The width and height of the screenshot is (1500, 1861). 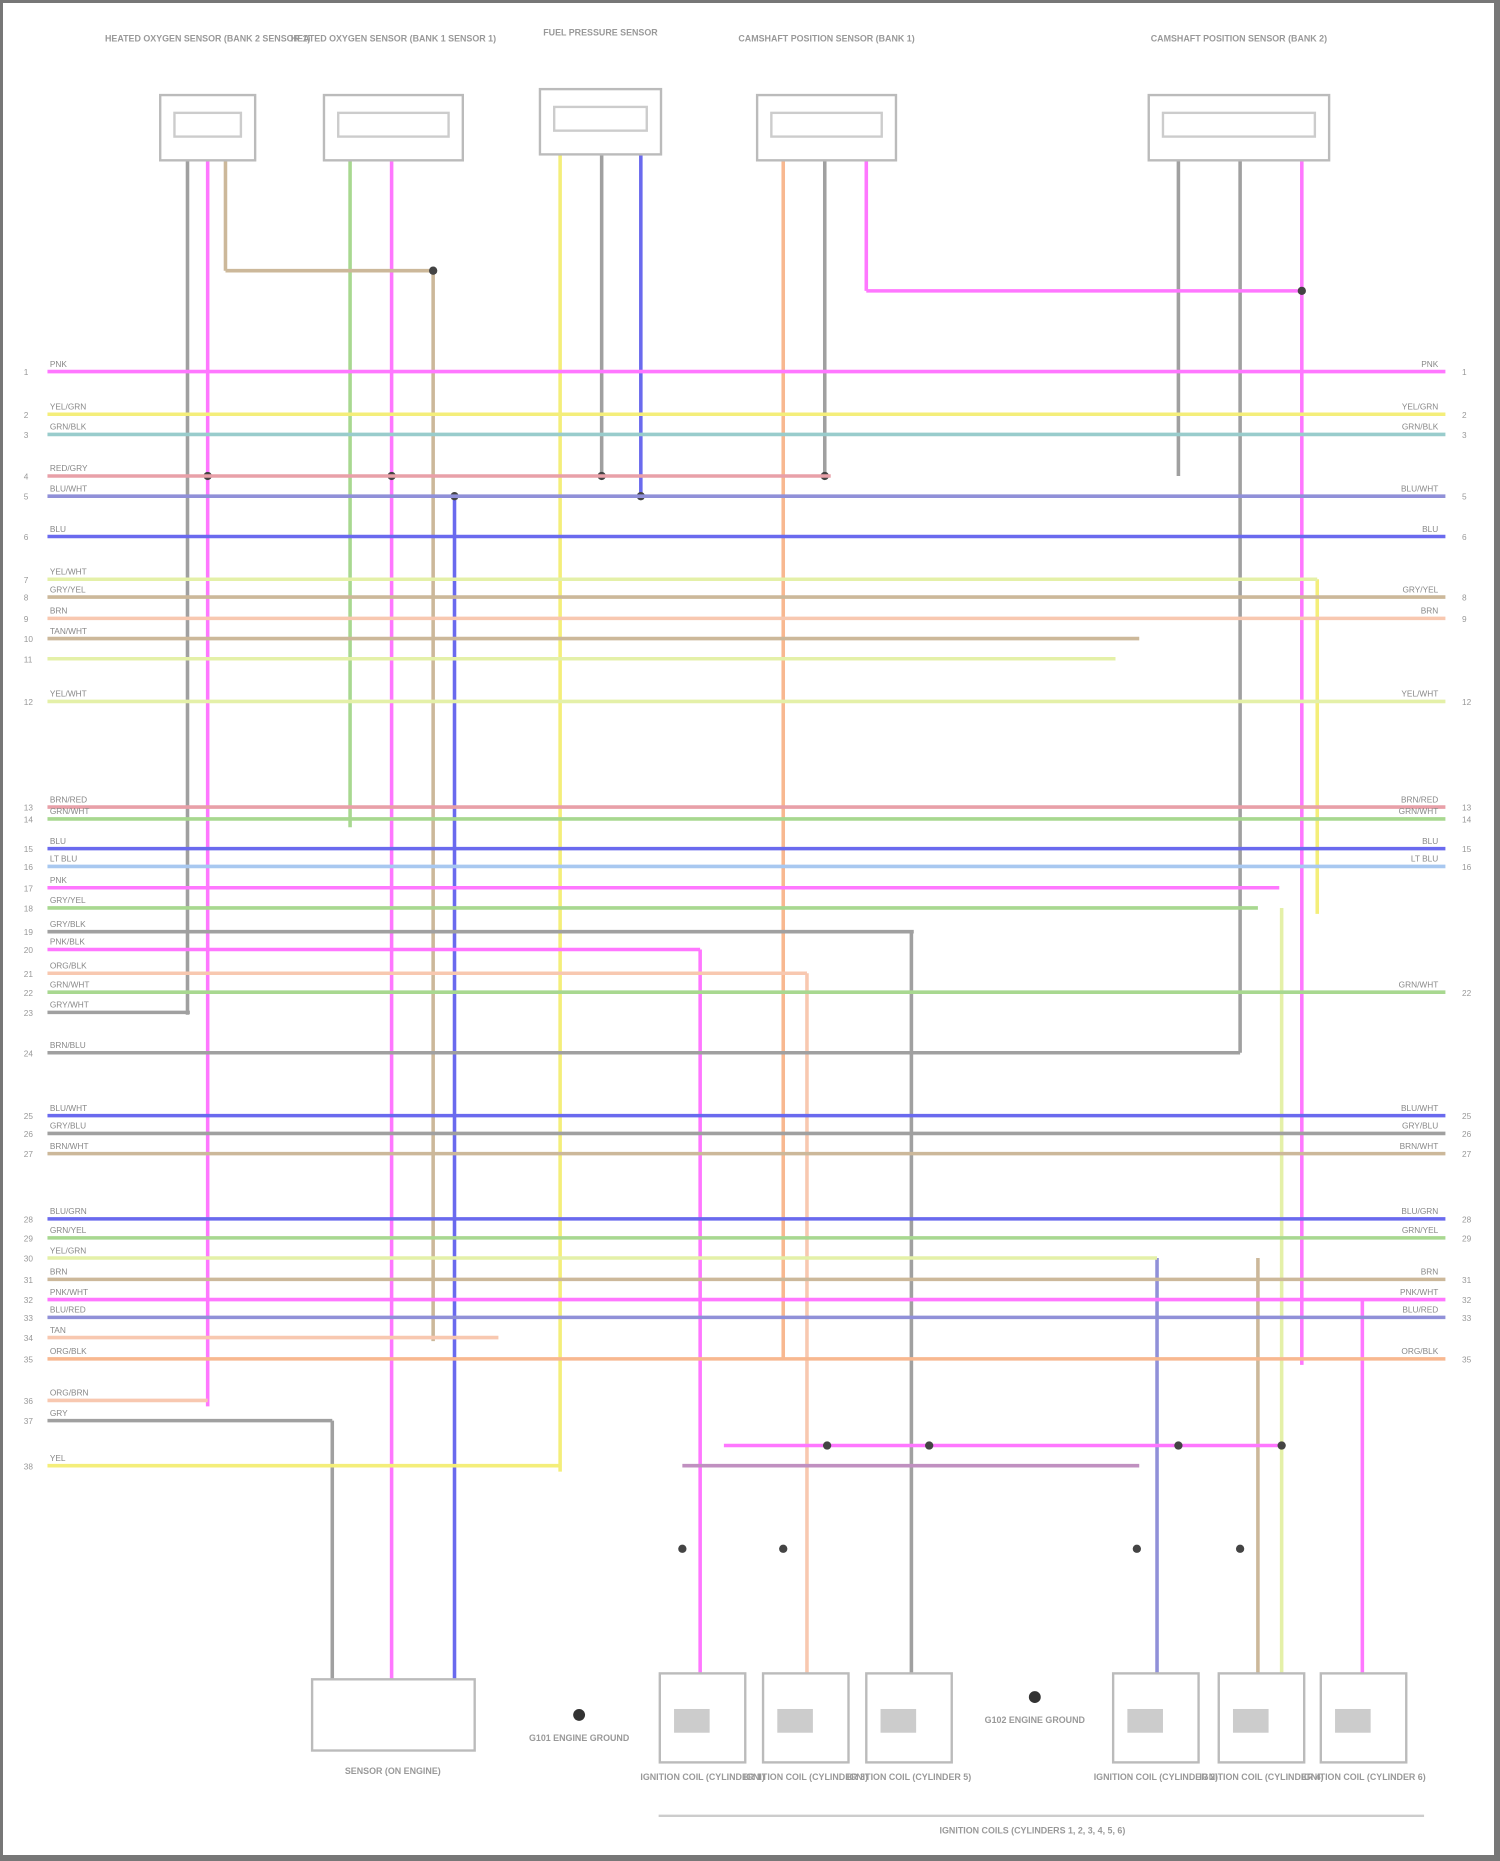 I want to click on pin-number: 28, so click(x=29, y=1219).